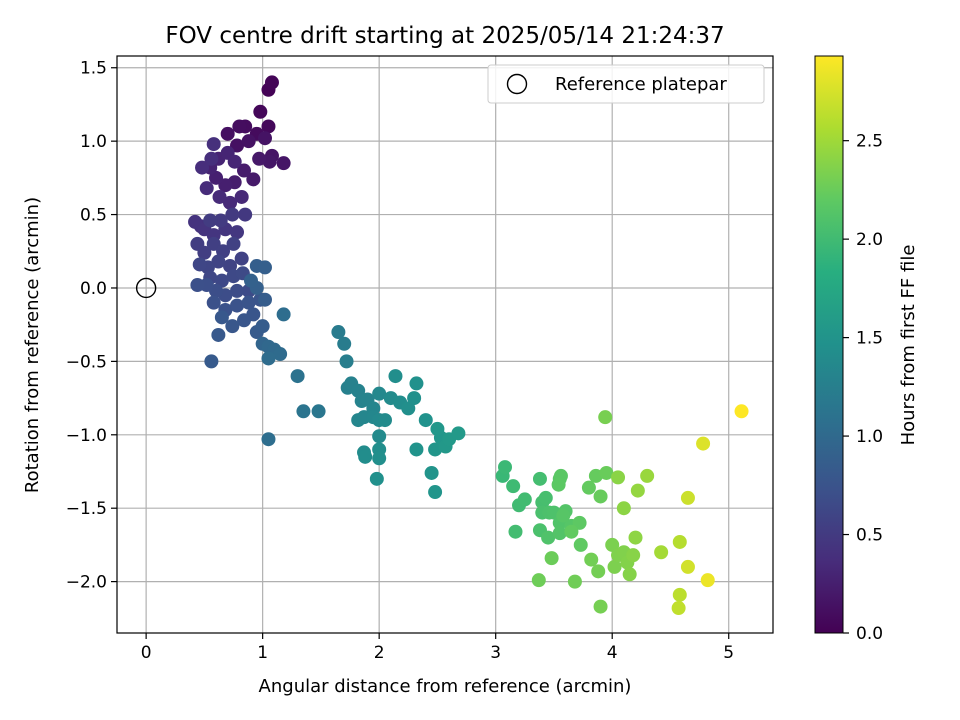 Image resolution: width=960 pixels, height=720 pixels. What do you see at coordinates (869, 142) in the screenshot?
I see `colorbar-tick-label-5: 2.5` at bounding box center [869, 142].